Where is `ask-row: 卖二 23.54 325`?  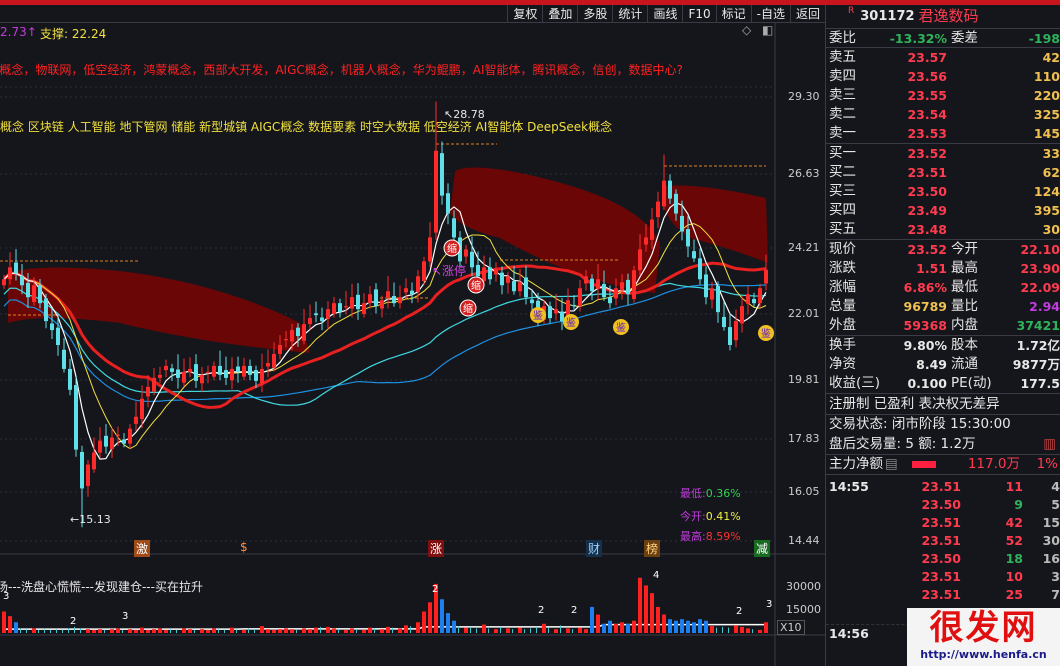 ask-row: 卖二 23.54 325 is located at coordinates (943, 114).